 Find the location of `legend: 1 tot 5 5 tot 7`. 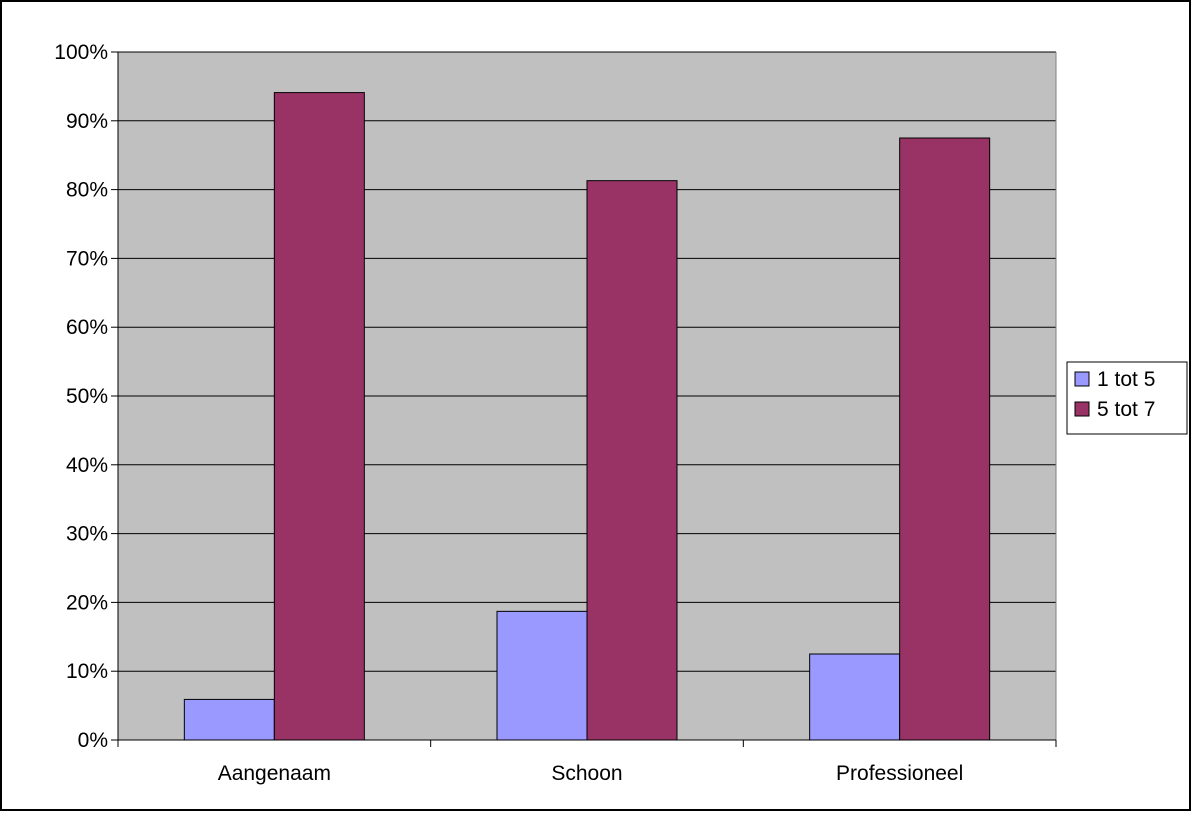

legend: 1 tot 5 5 tot 7 is located at coordinates (1127, 398).